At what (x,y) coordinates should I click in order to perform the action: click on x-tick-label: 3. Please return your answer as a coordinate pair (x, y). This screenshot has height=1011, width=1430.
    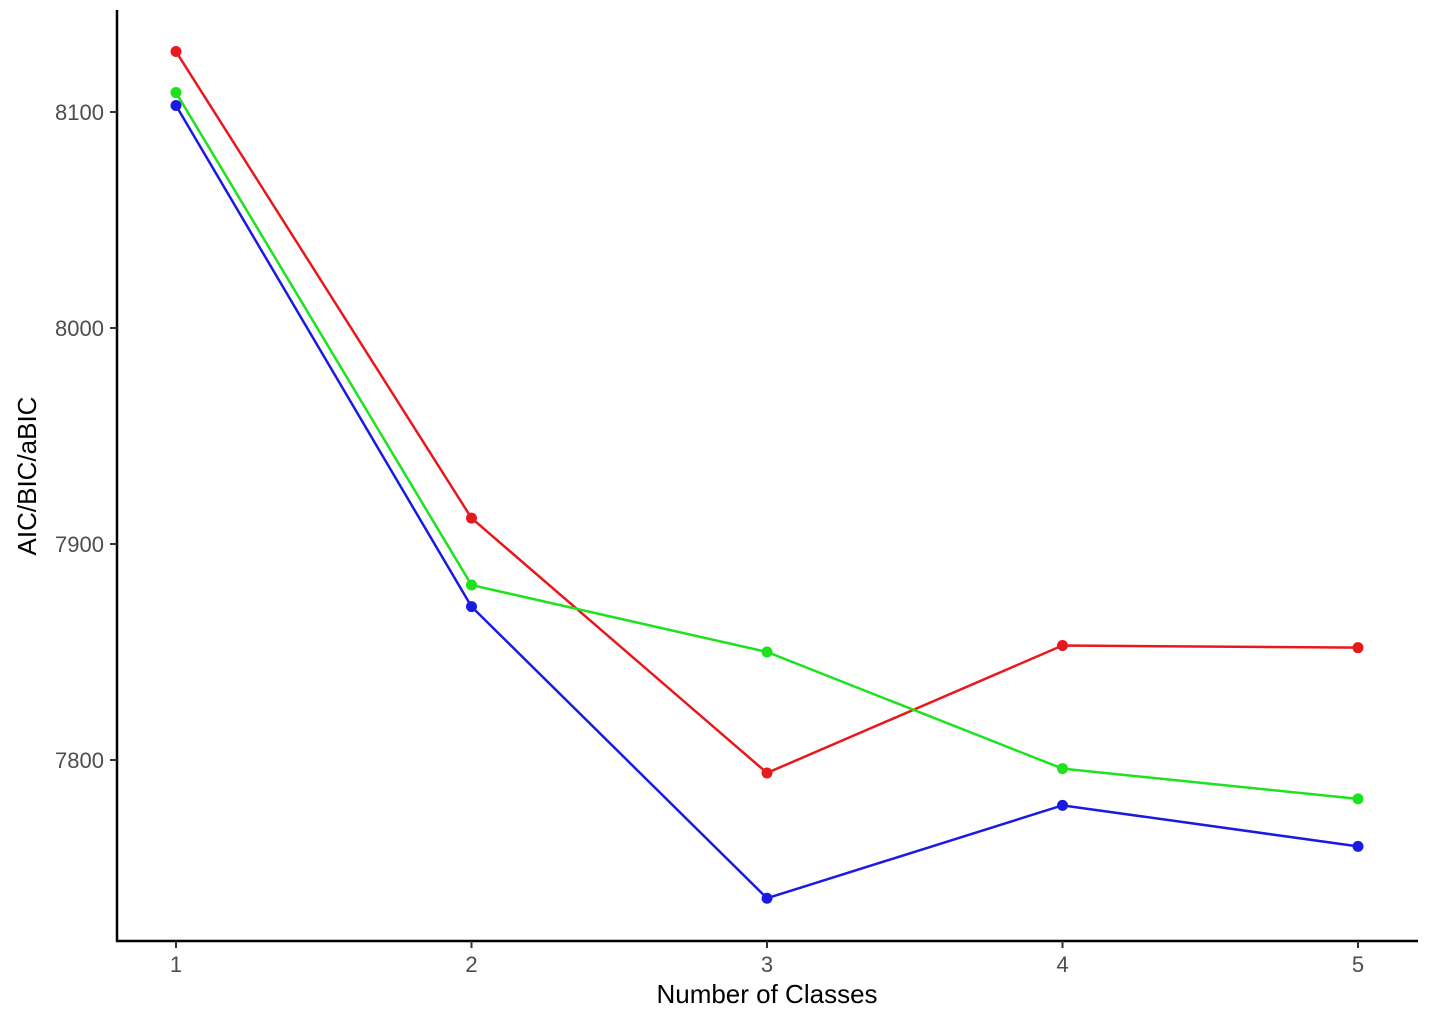
    Looking at the image, I should click on (767, 964).